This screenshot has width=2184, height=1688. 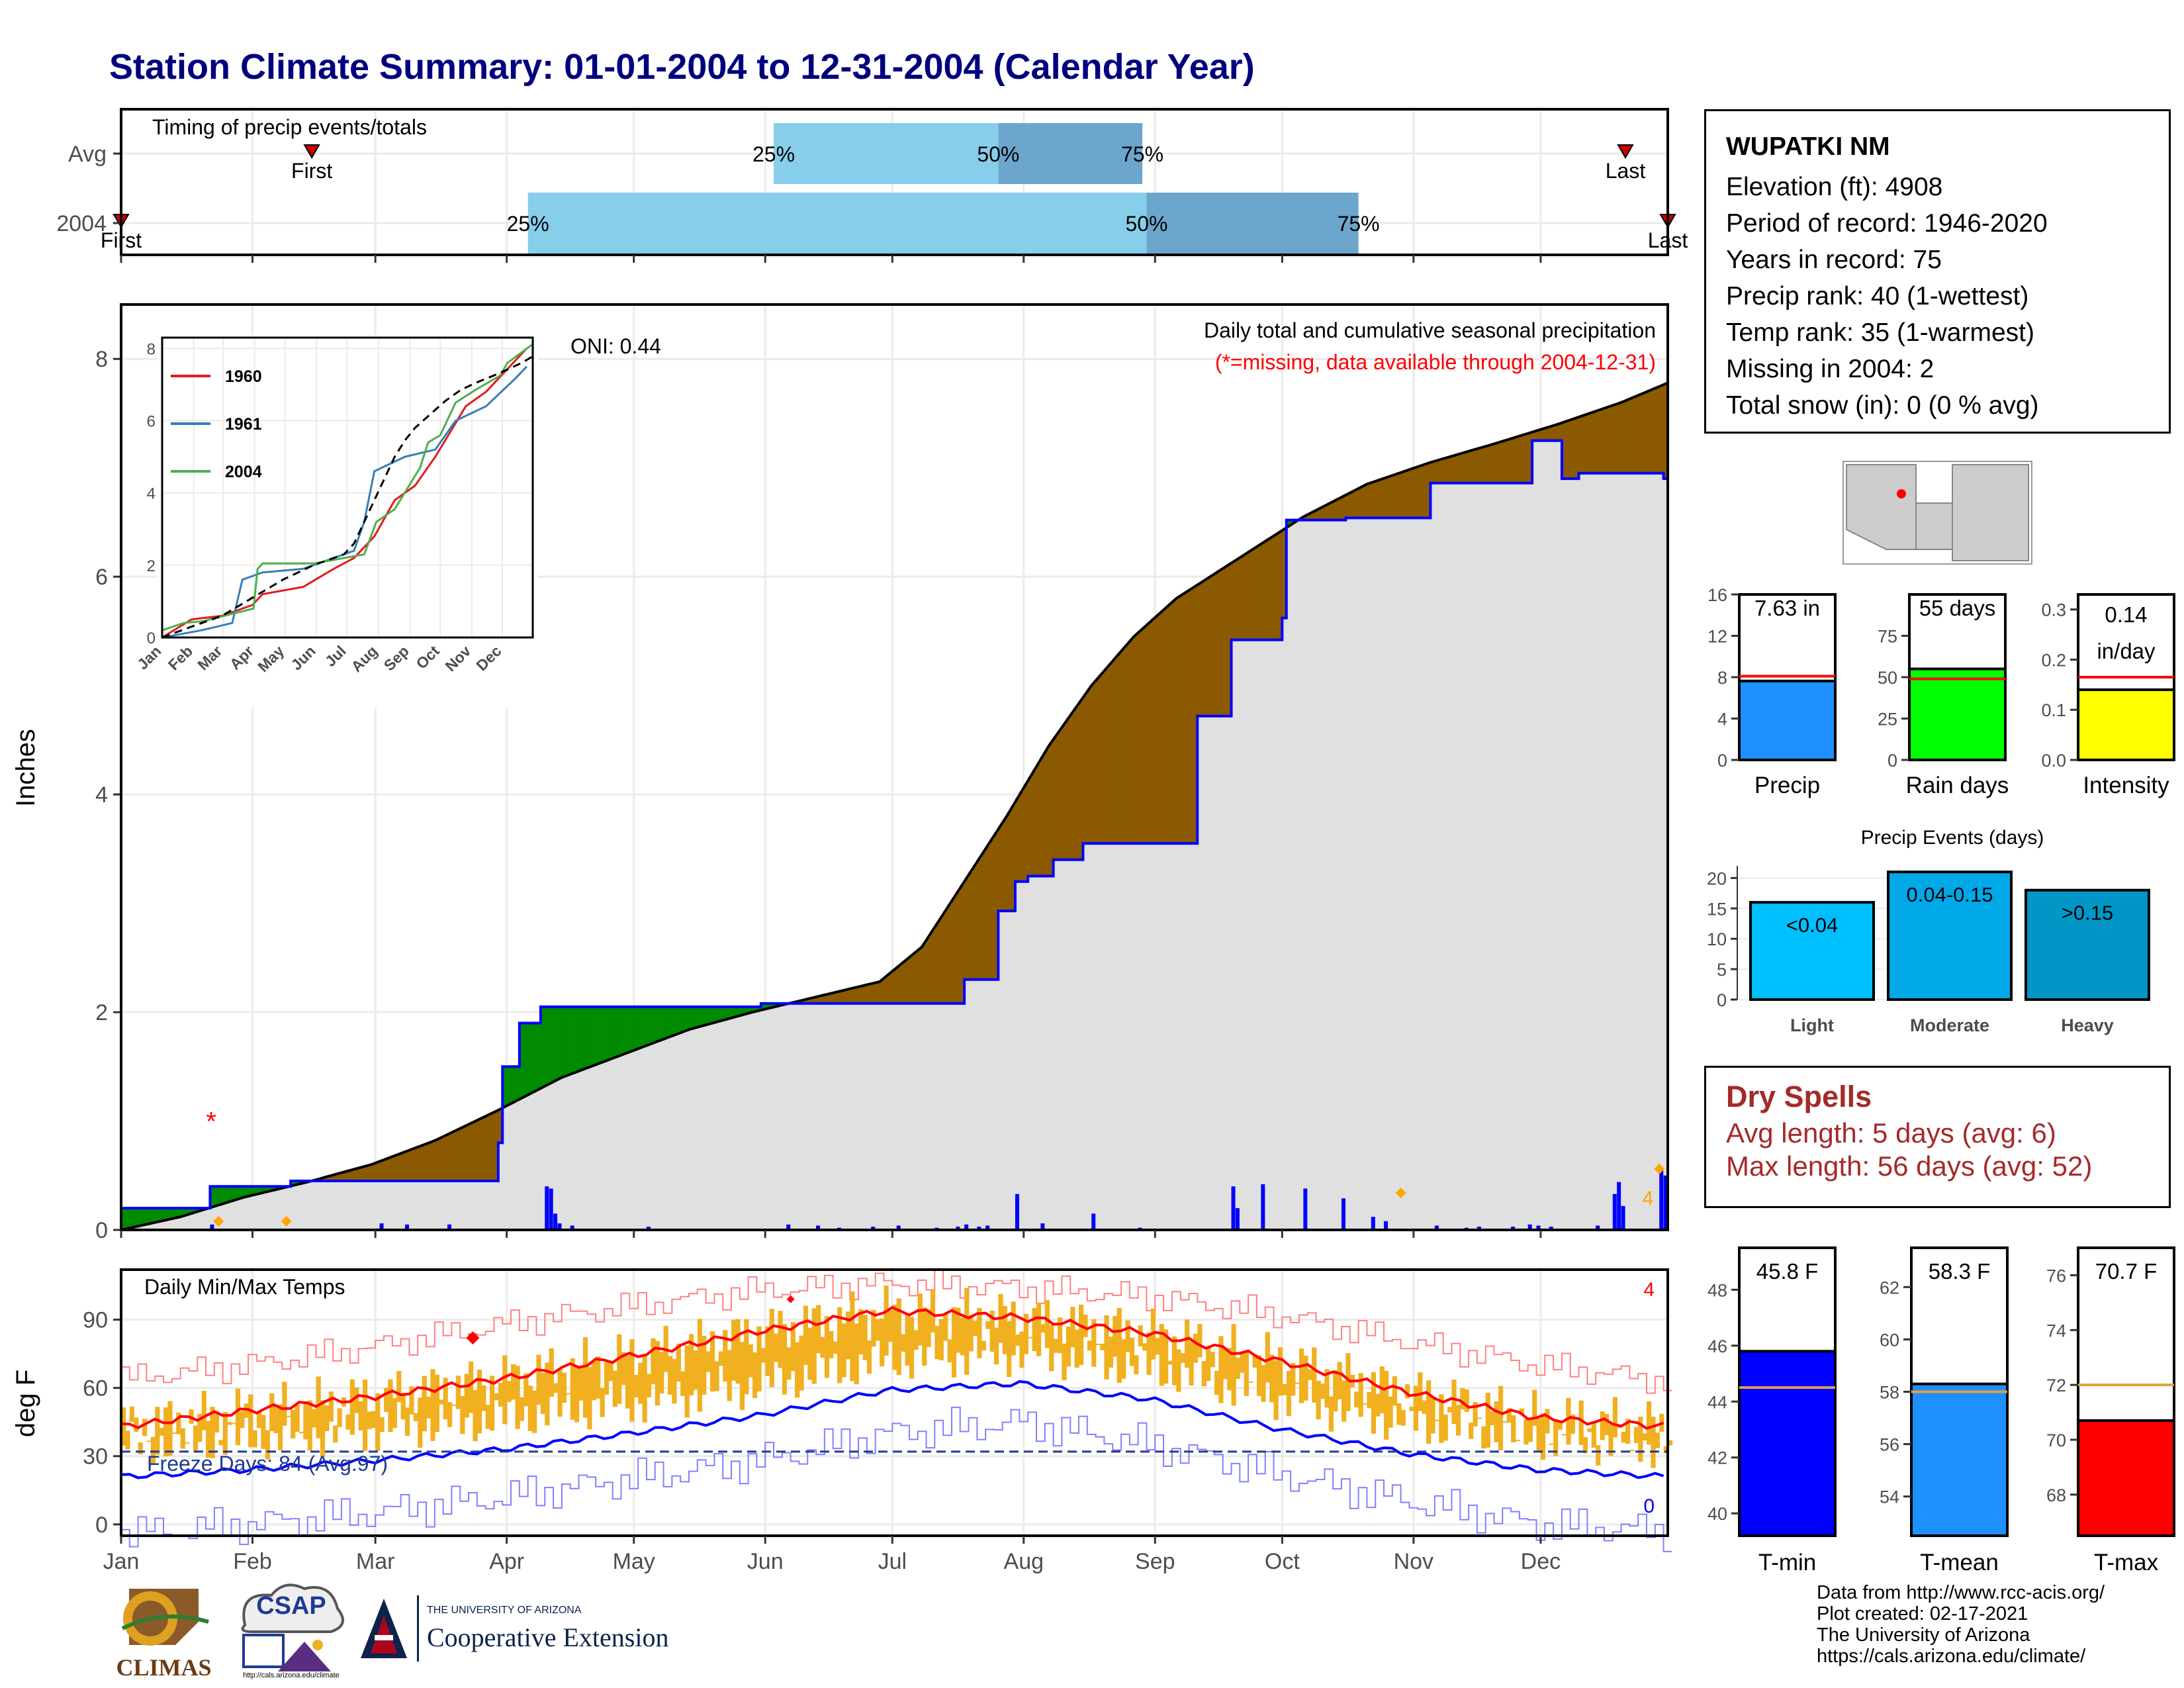 What do you see at coordinates (837, 223) in the screenshot?
I see `timing-bar-q25-q50` at bounding box center [837, 223].